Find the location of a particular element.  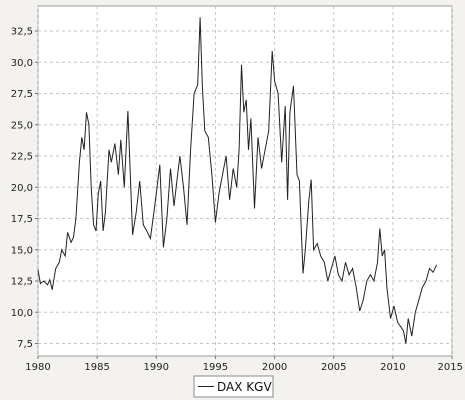

y-tick-label: 20,0 is located at coordinates (22, 188).